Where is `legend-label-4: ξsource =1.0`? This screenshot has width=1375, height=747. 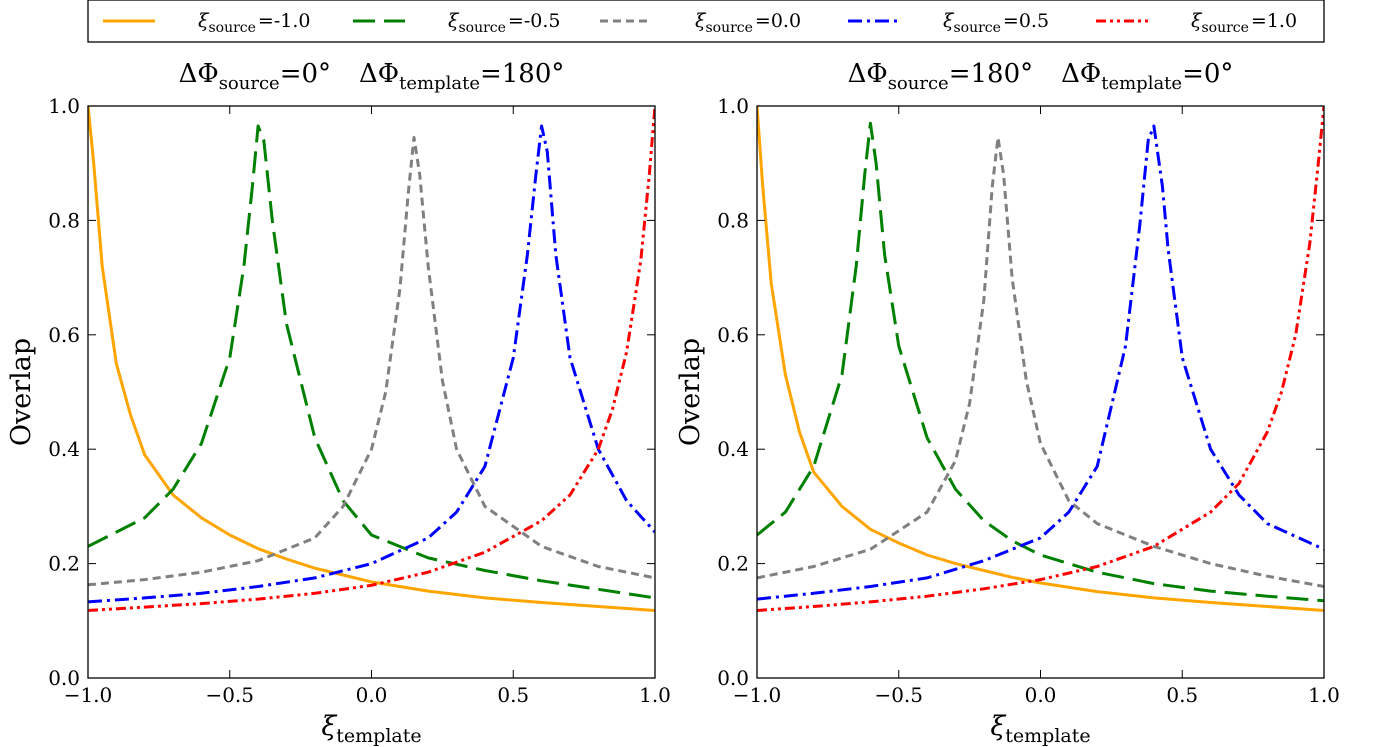
legend-label-4: ξsource =1.0 is located at coordinates (1244, 23).